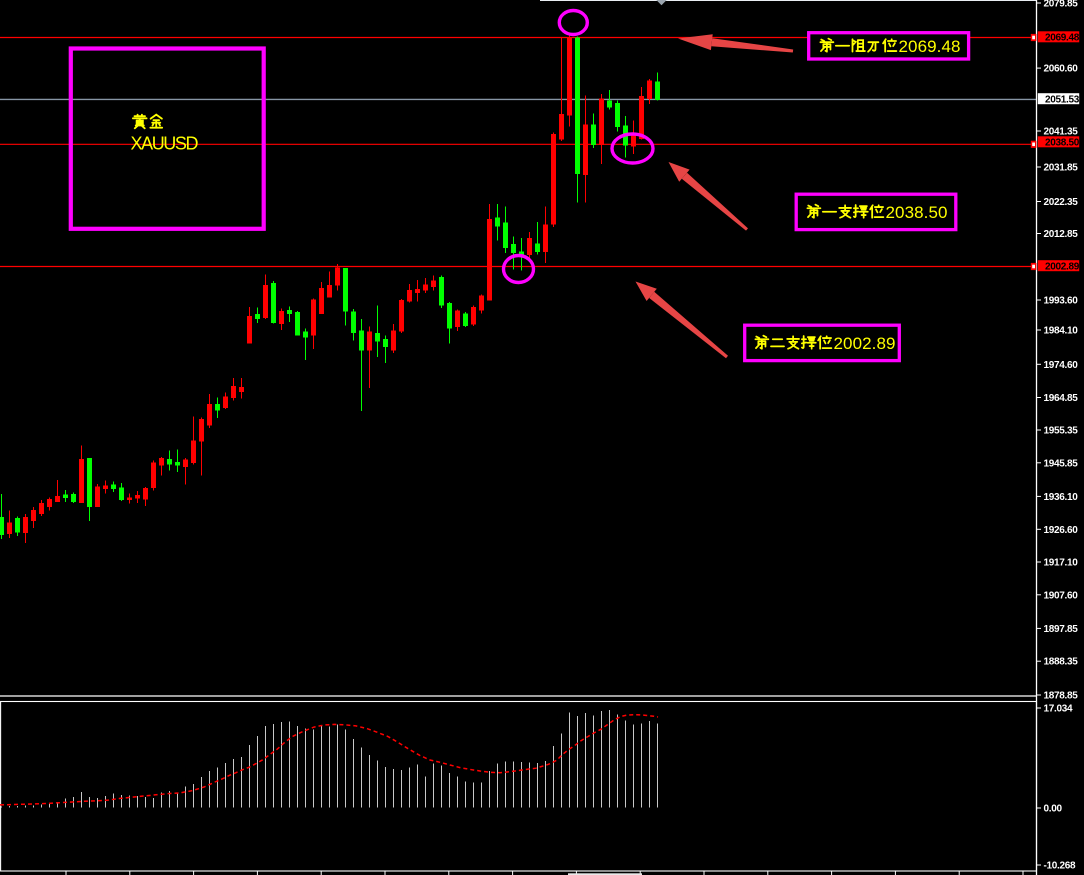  What do you see at coordinates (1061, 431) in the screenshot?
I see `svg-text: 1955.35` at bounding box center [1061, 431].